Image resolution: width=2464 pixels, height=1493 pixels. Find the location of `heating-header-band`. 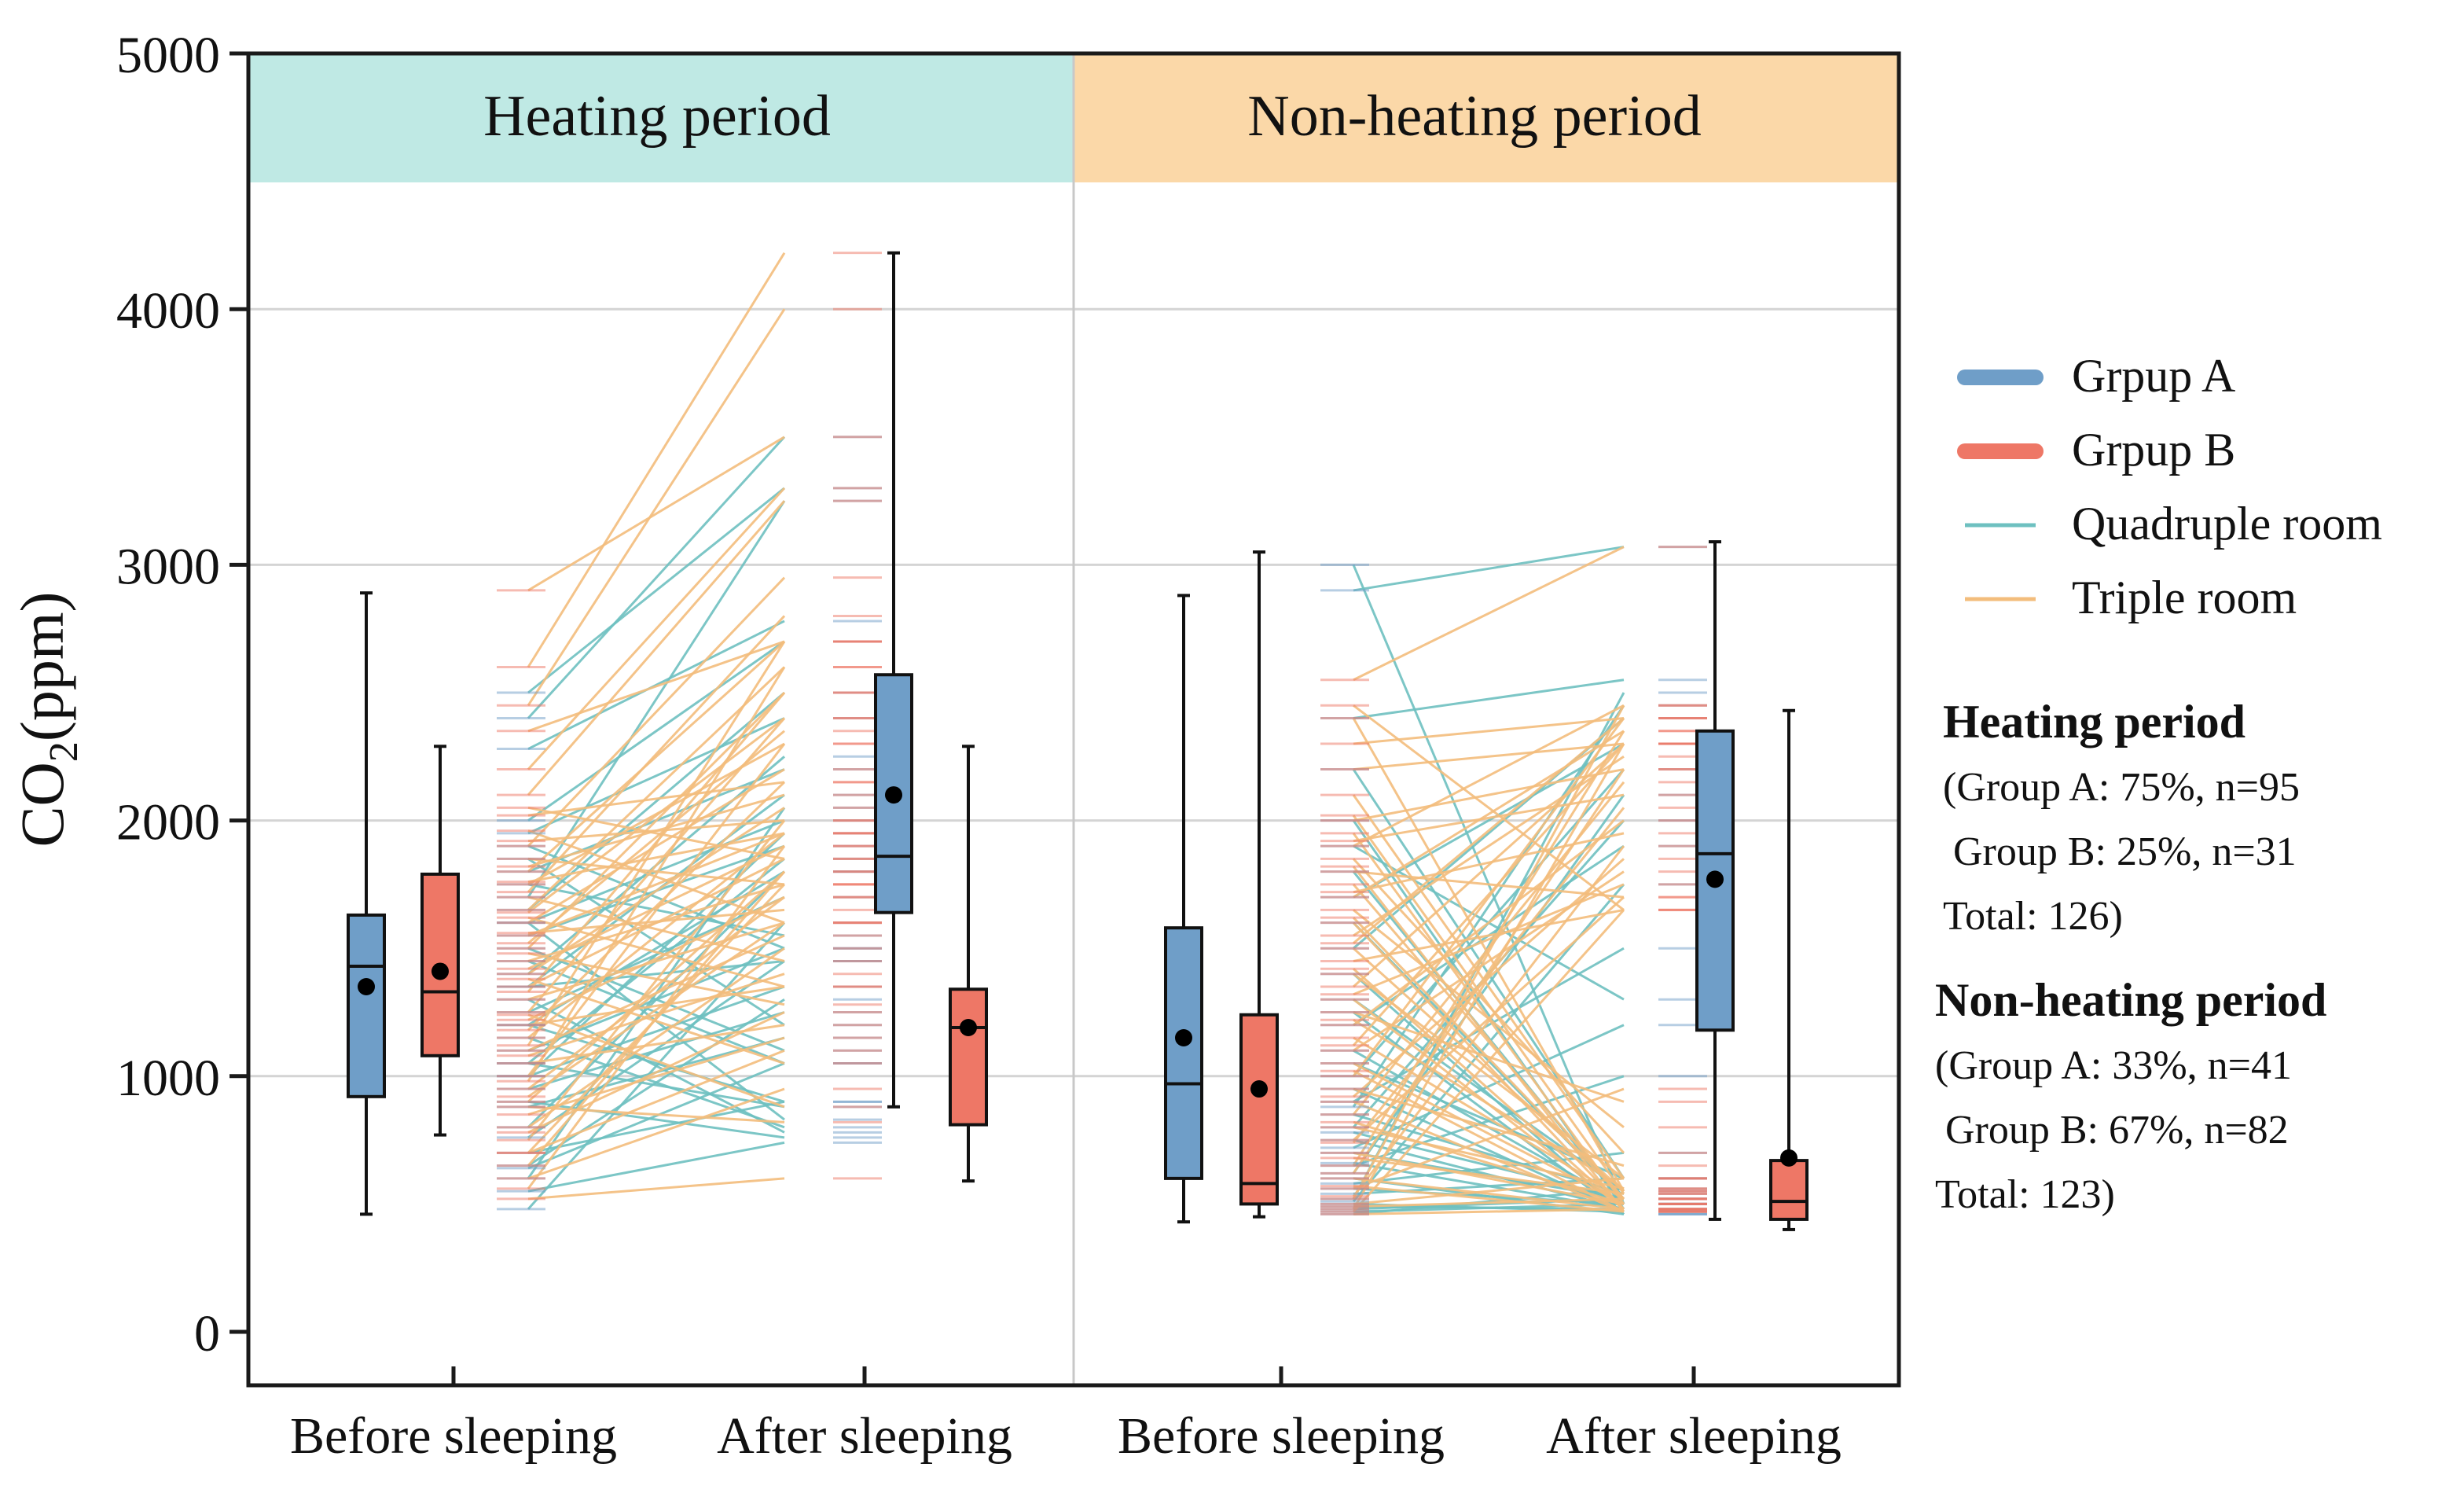

heating-header-band is located at coordinates (661, 117).